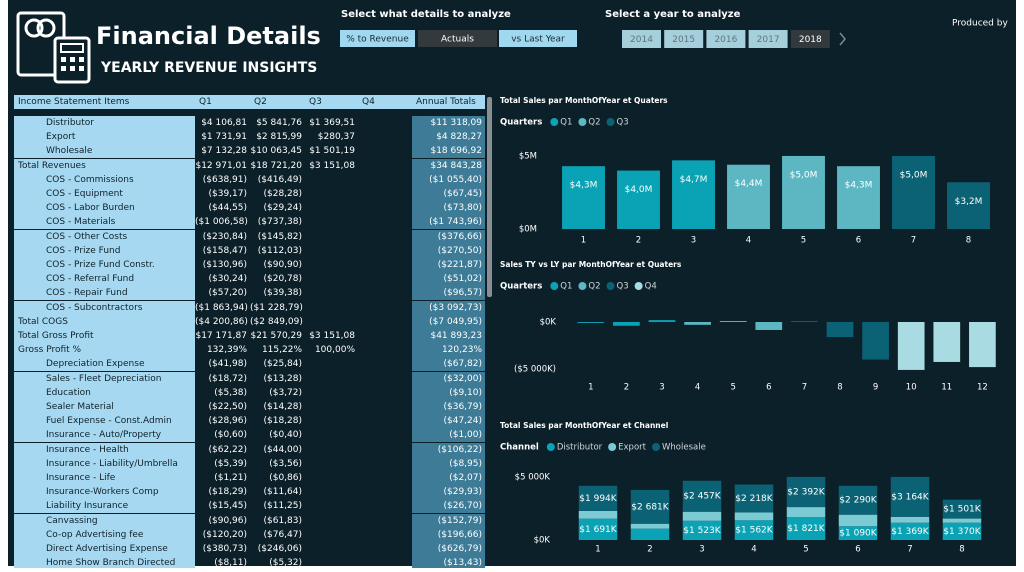 This screenshot has height=572, width=1024. Describe the element at coordinates (222, 102) in the screenshot. I see `table-header: Q1` at that location.